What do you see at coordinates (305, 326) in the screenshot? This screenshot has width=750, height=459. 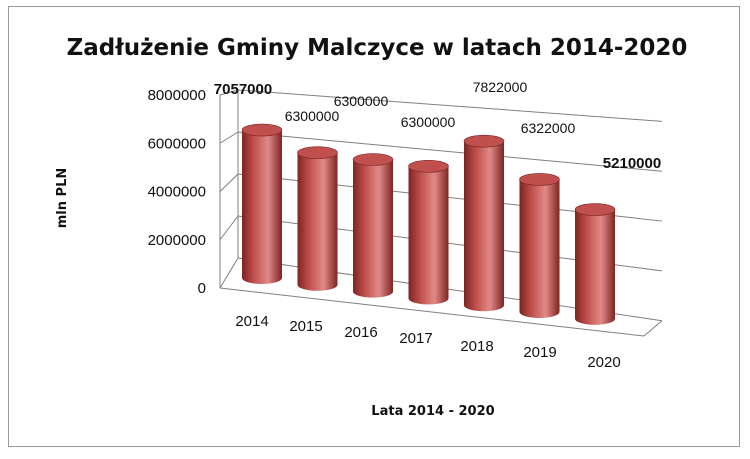 I see `x-tick-label: 2015` at bounding box center [305, 326].